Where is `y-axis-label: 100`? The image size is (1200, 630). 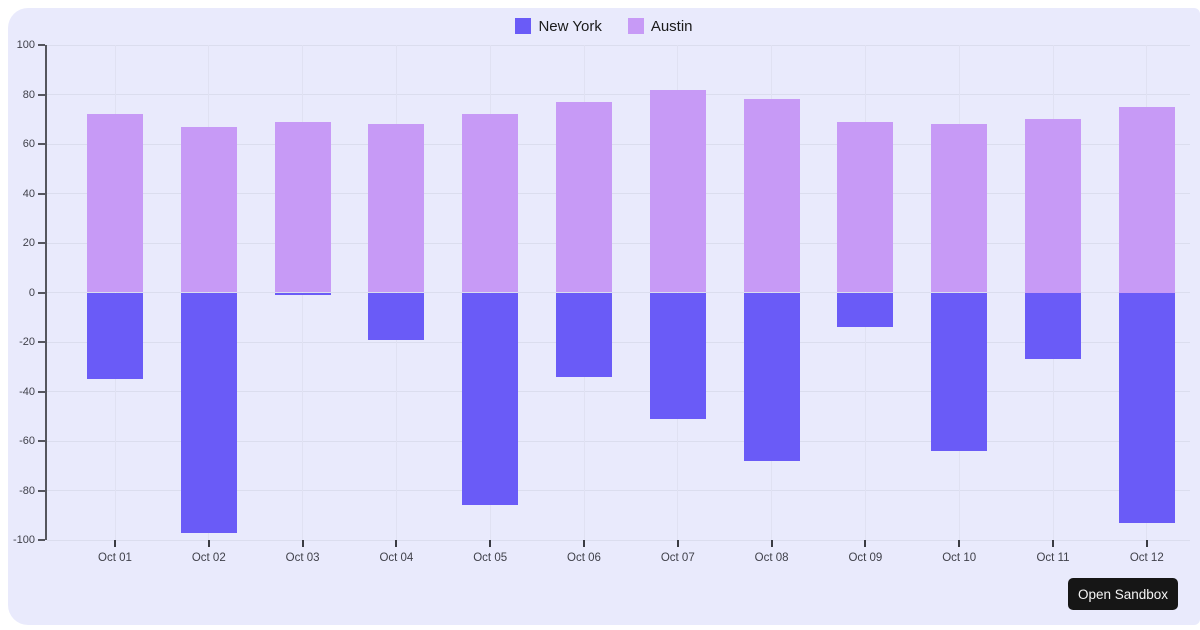
y-axis-label: 100 is located at coordinates (25, 45).